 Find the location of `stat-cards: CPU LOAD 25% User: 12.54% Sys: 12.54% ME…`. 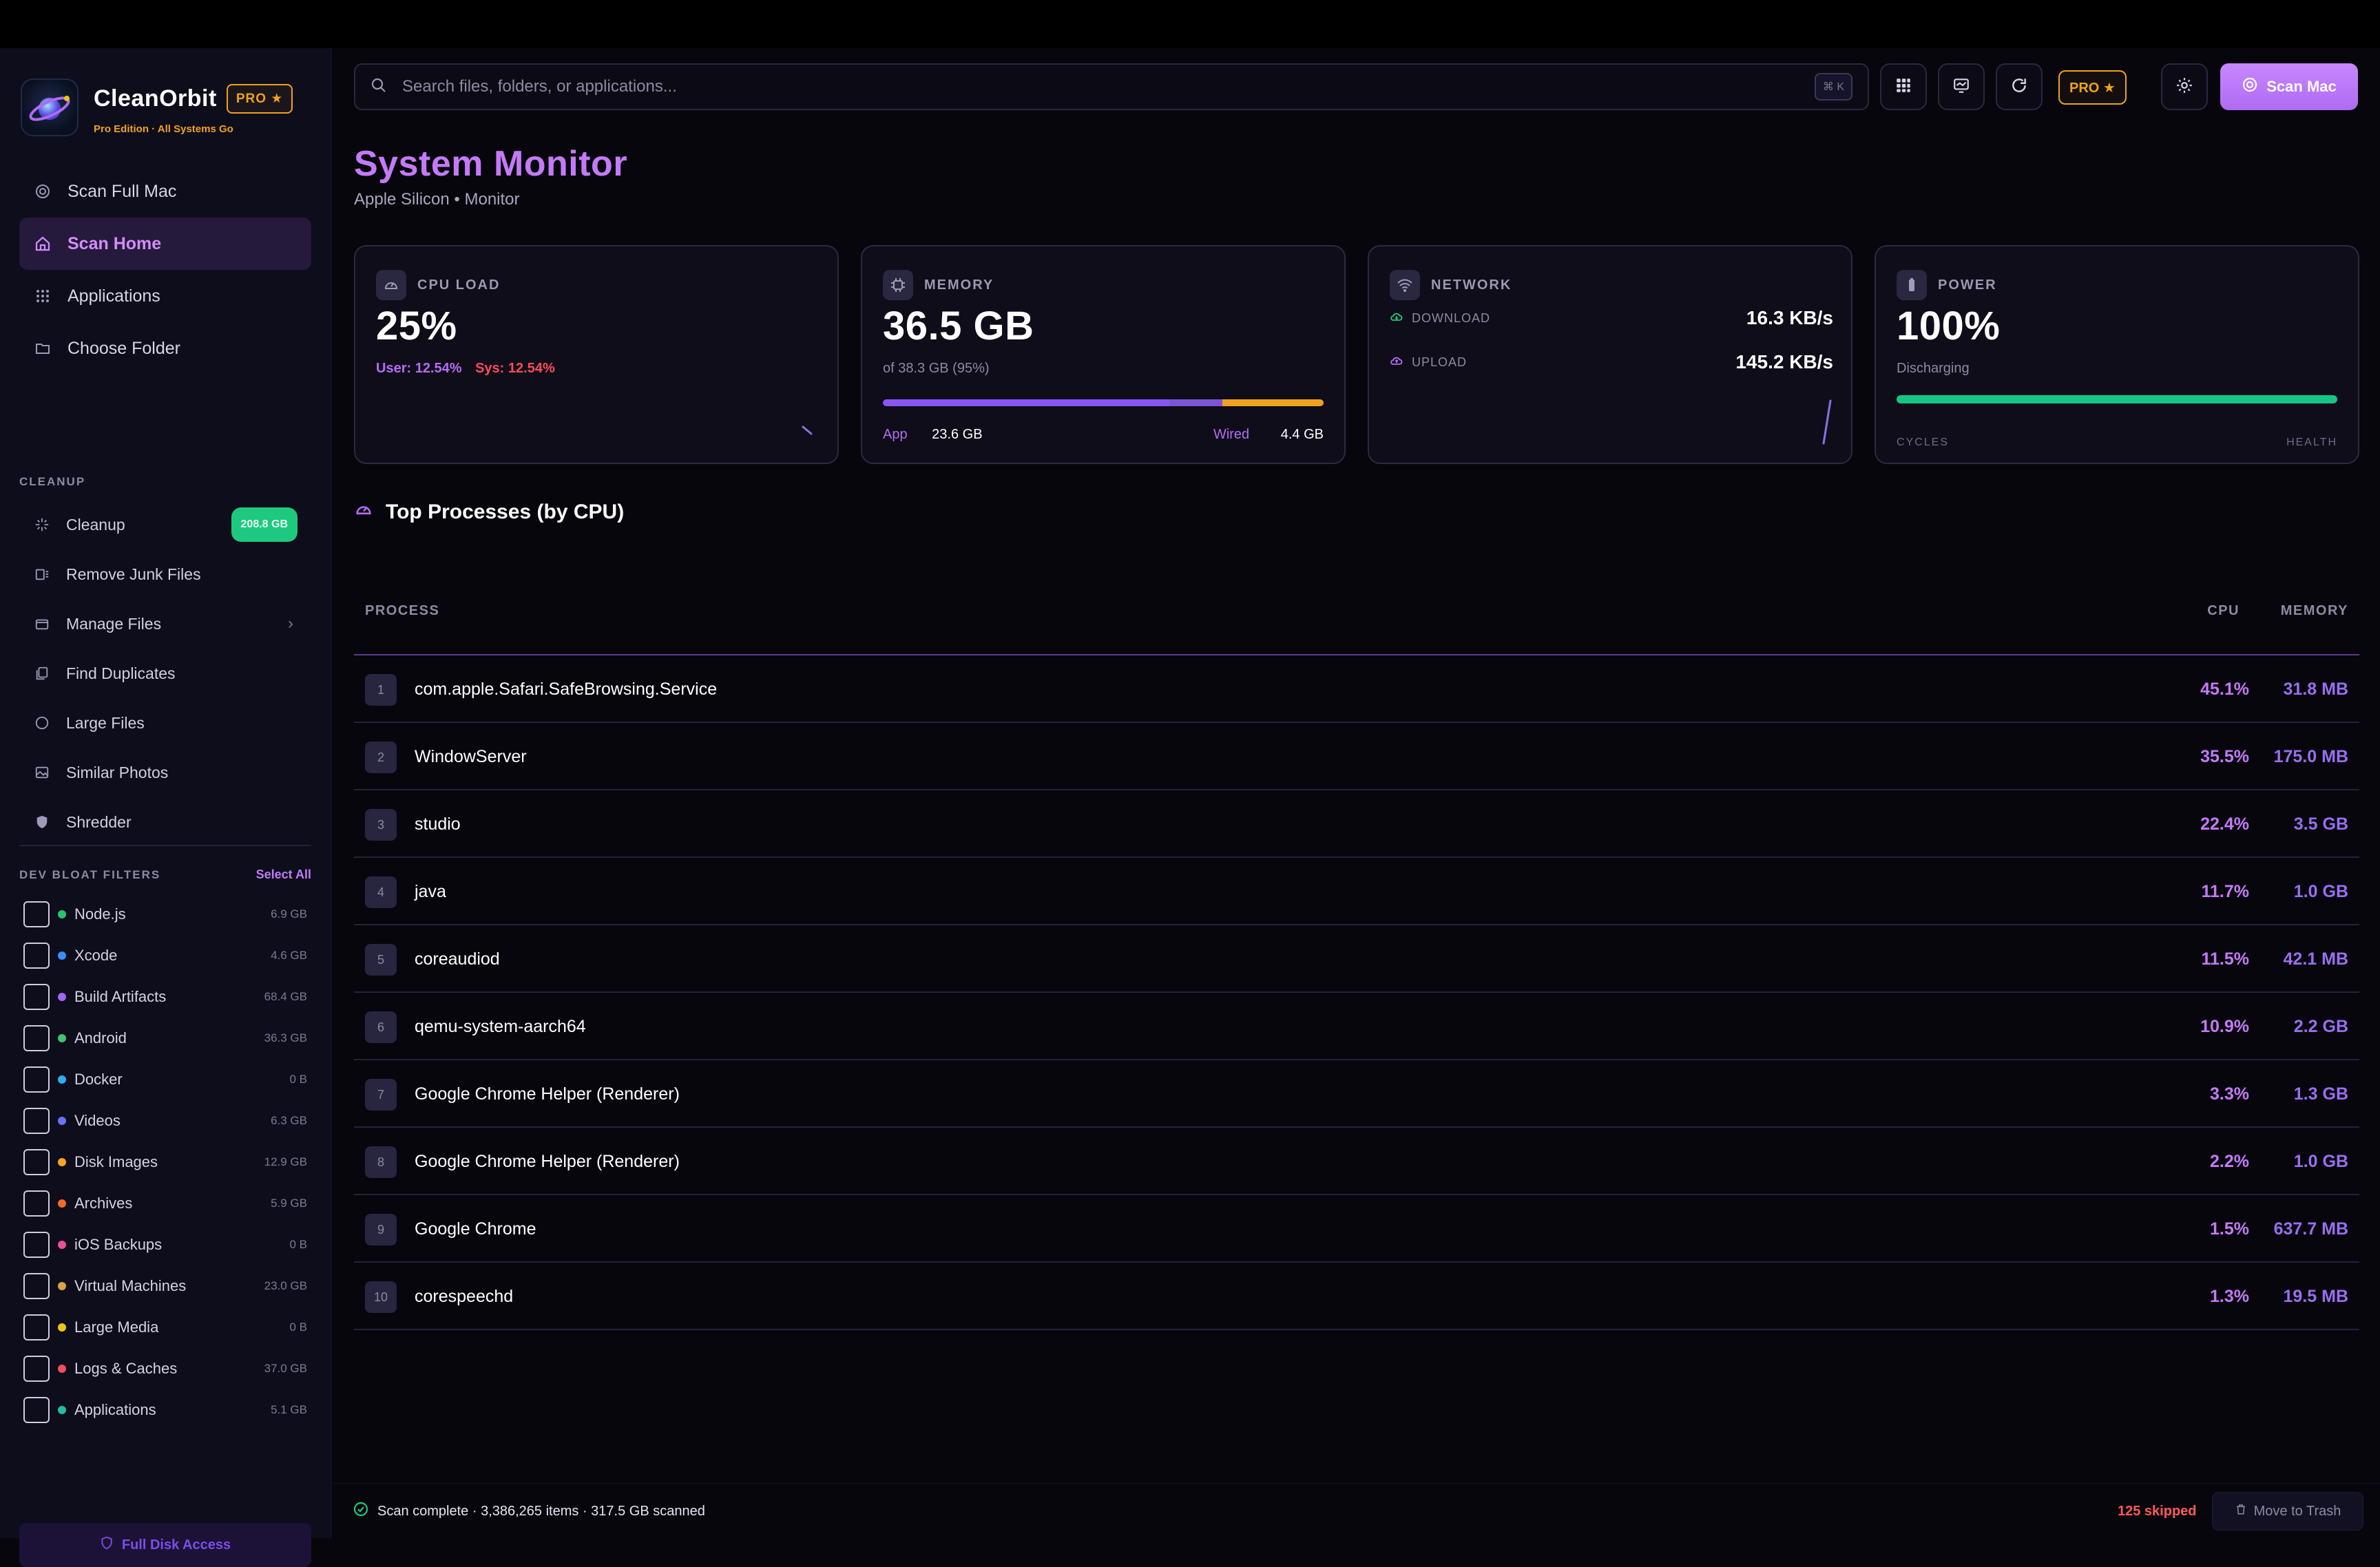

stat-cards: CPU LOAD 25% User: 12.54% Sys: 12.54% ME… is located at coordinates (1356, 354).